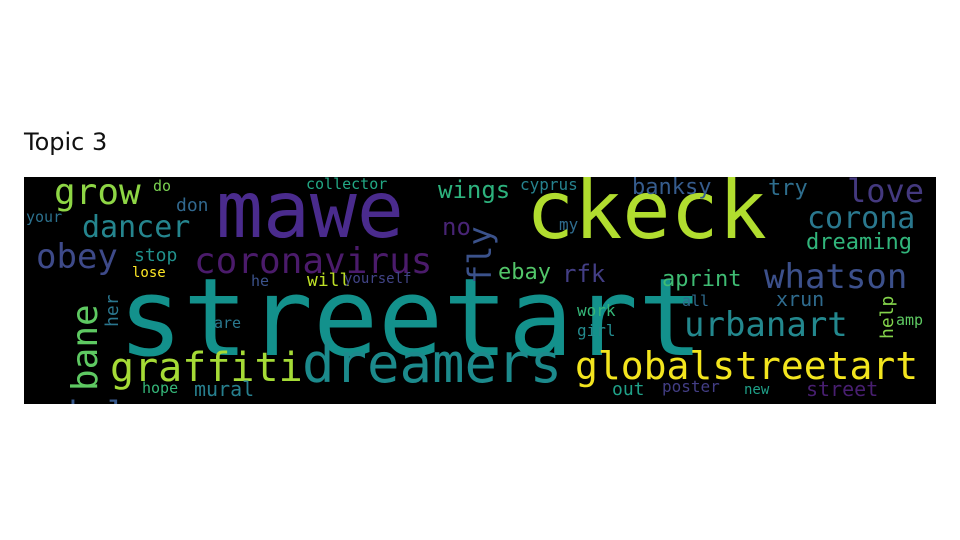  Describe the element at coordinates (192, 205) in the screenshot. I see `word-don: don` at that location.